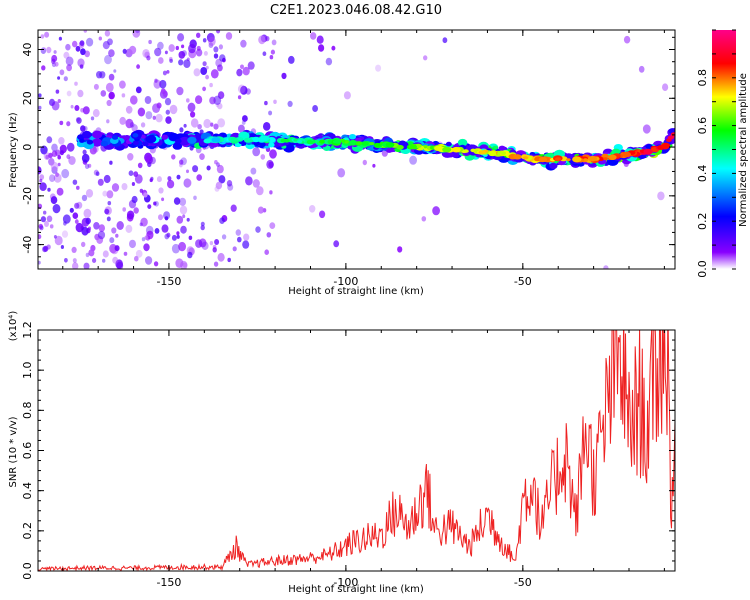 The image size is (750, 600). I want to click on snr-x-tick-label: -50, so click(523, 582).